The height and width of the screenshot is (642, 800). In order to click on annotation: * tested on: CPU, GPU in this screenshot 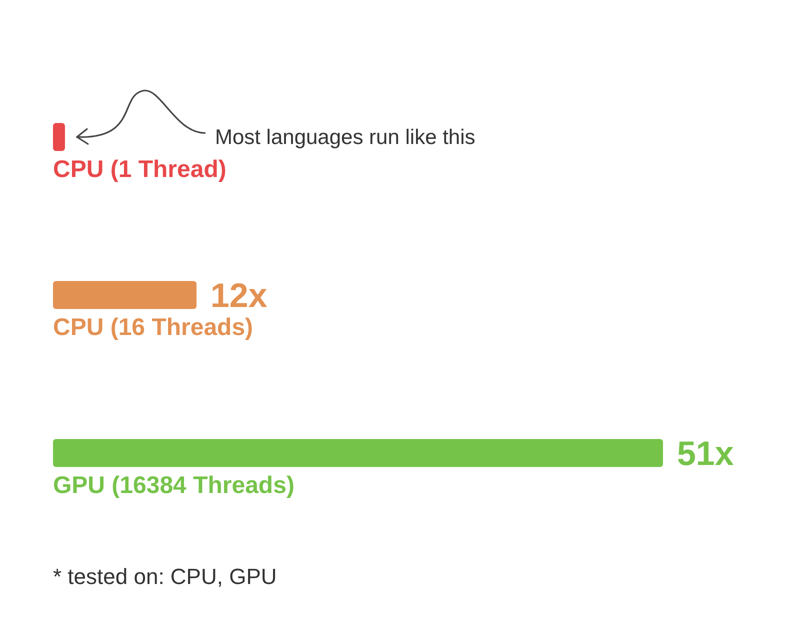, I will do `click(165, 576)`.